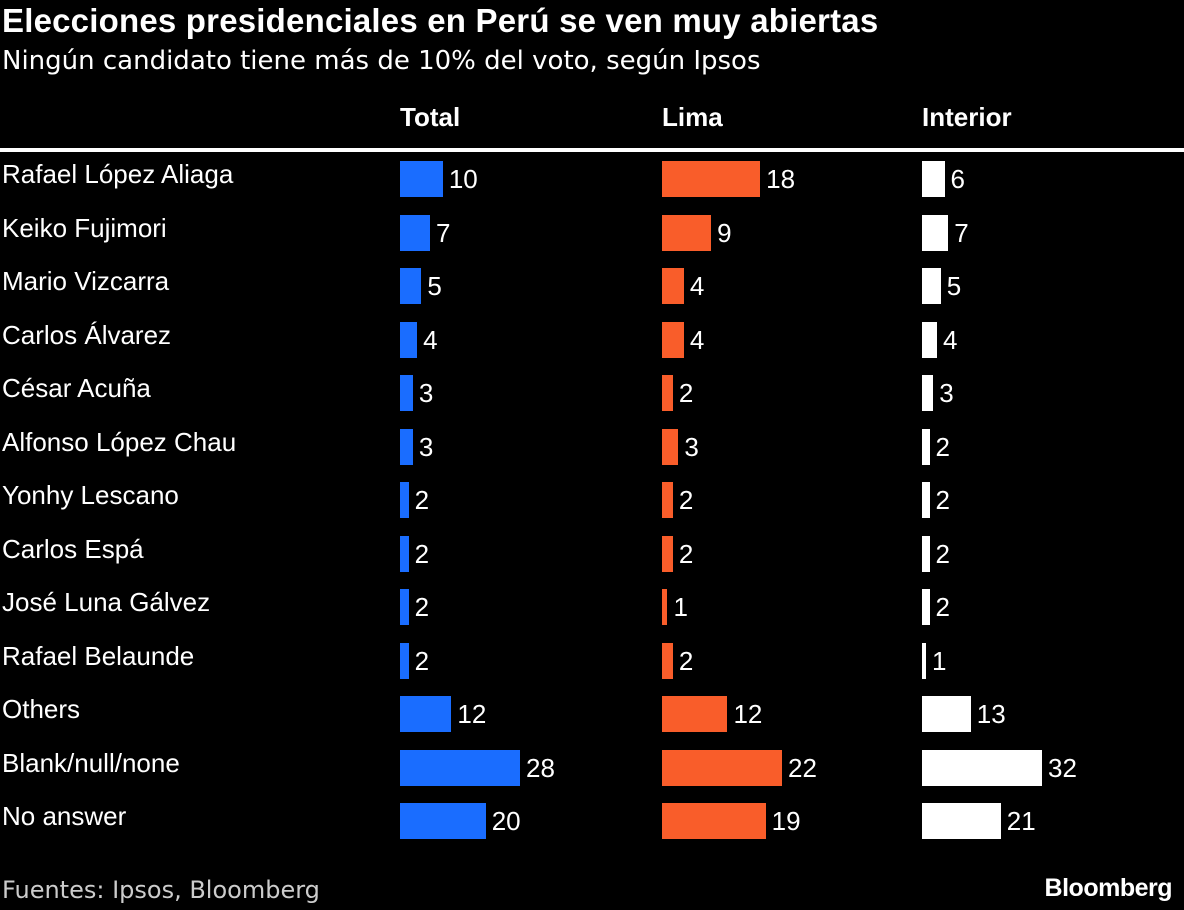  Describe the element at coordinates (540, 767) in the screenshot. I see `data-label: 28` at that location.